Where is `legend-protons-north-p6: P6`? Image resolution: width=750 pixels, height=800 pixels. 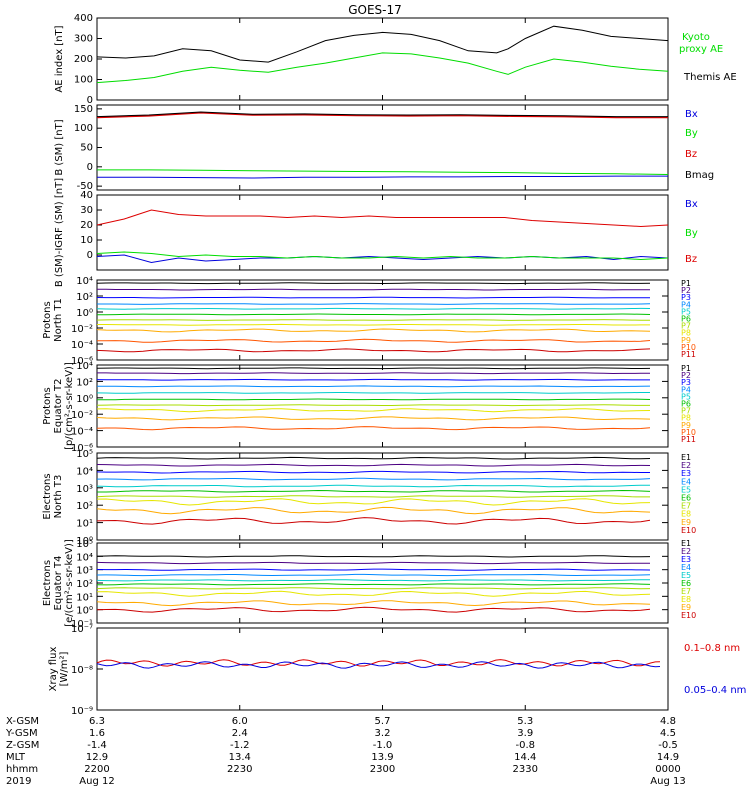
legend-protons-north-p6: P6 is located at coordinates (686, 319).